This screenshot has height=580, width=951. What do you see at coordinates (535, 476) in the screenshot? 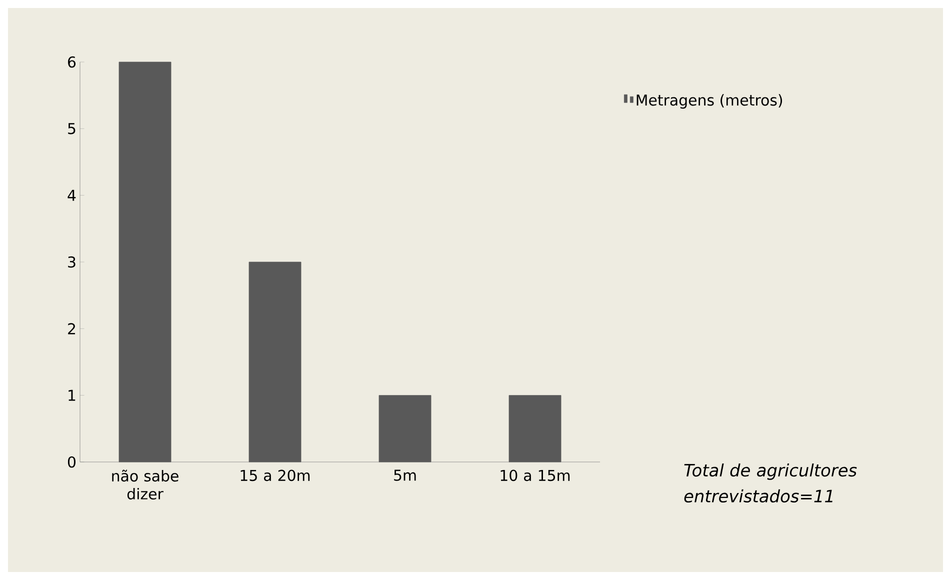
I see `x-tick-label: 10 a 15m` at bounding box center [535, 476].